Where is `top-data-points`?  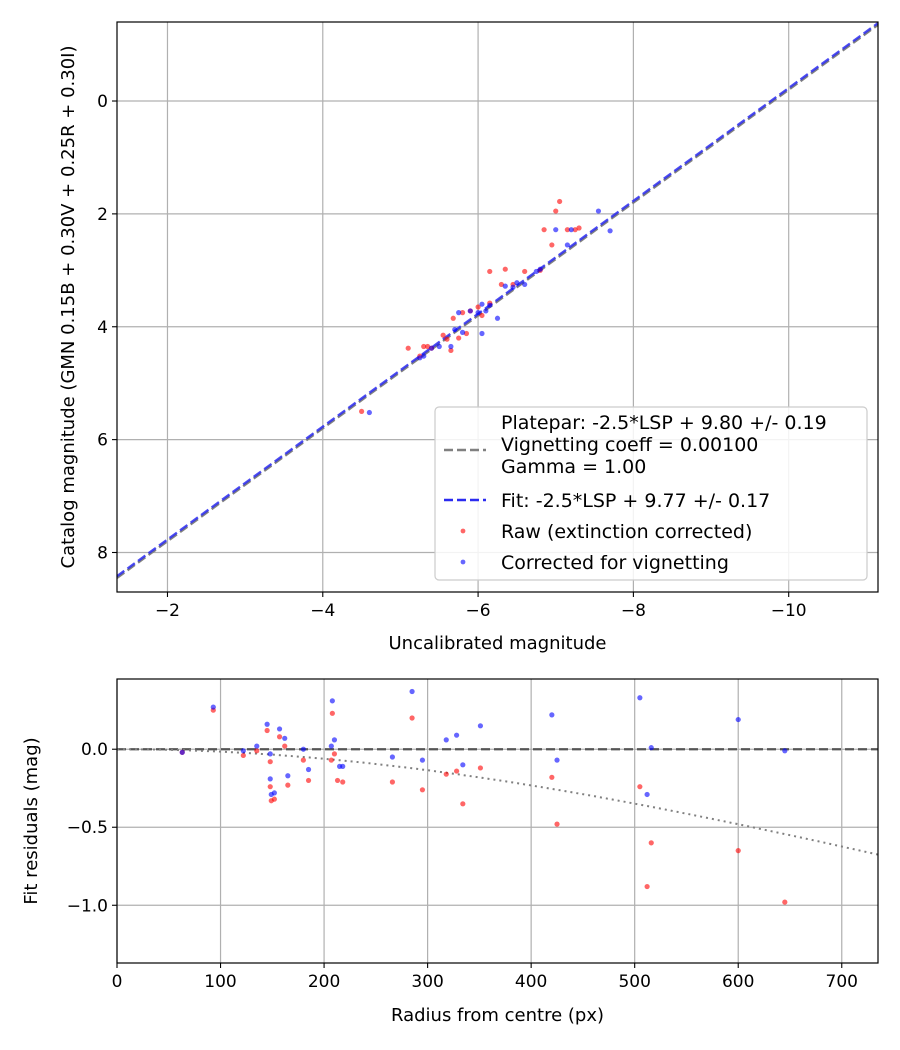
top-data-points is located at coordinates (486, 307).